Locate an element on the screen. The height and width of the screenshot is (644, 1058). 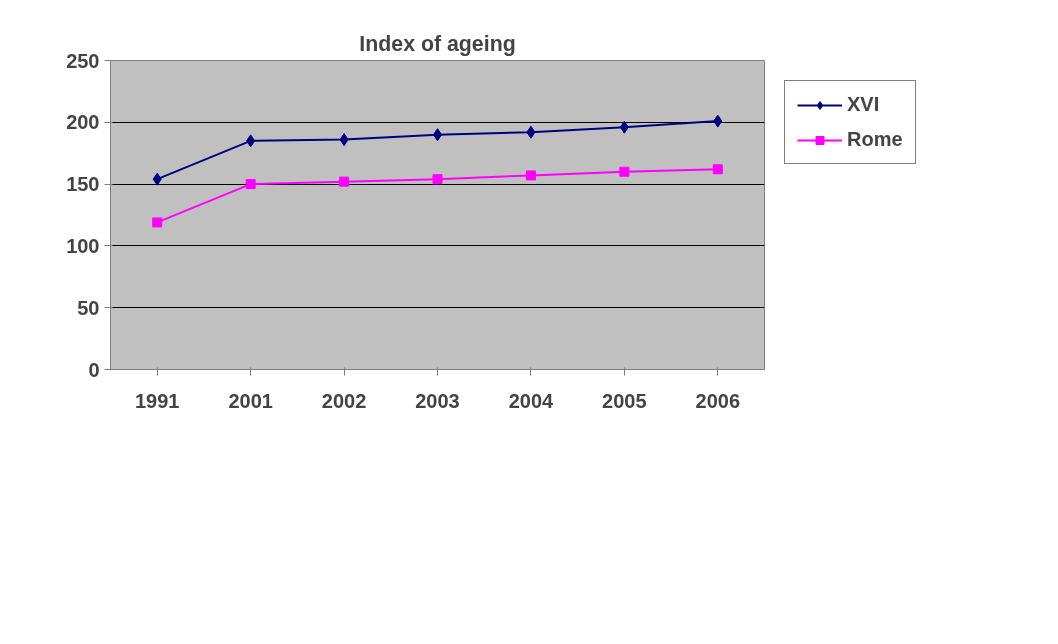
x-tick-label: 2002 is located at coordinates (344, 400).